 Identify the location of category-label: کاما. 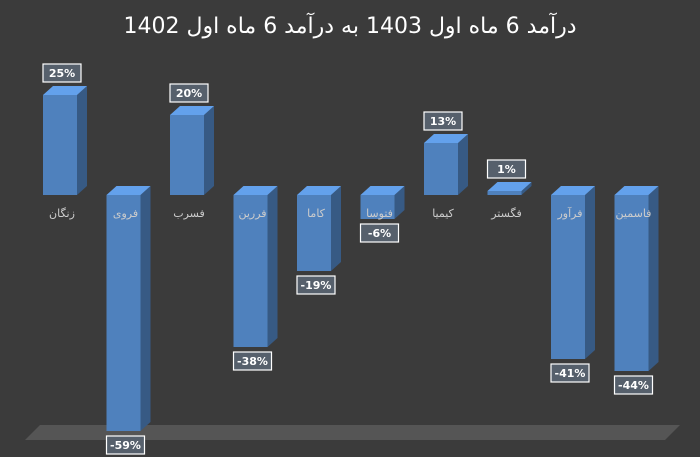
(316, 213).